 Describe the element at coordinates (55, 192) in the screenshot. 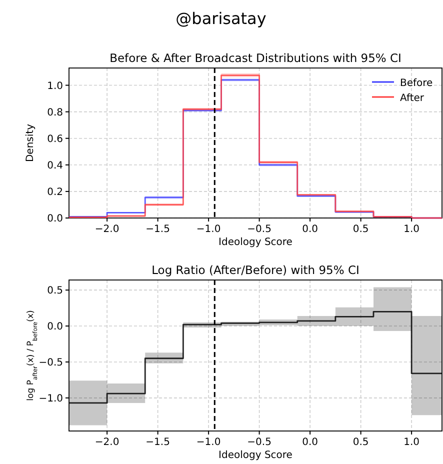

I see `y-tick-label: 0.2` at that location.